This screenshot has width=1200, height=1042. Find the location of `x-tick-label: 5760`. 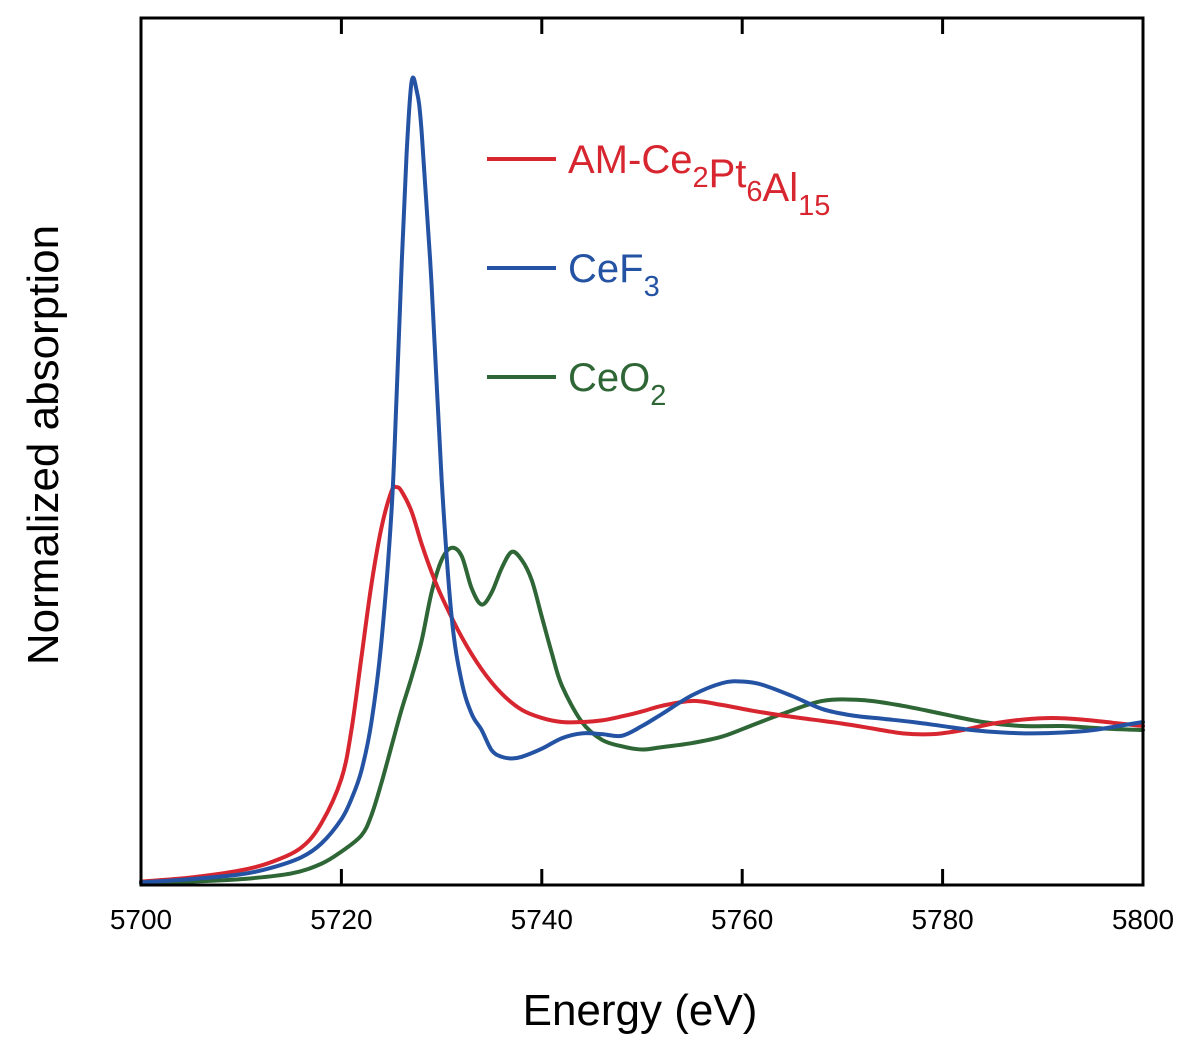

x-tick-label: 5760 is located at coordinates (742, 919).